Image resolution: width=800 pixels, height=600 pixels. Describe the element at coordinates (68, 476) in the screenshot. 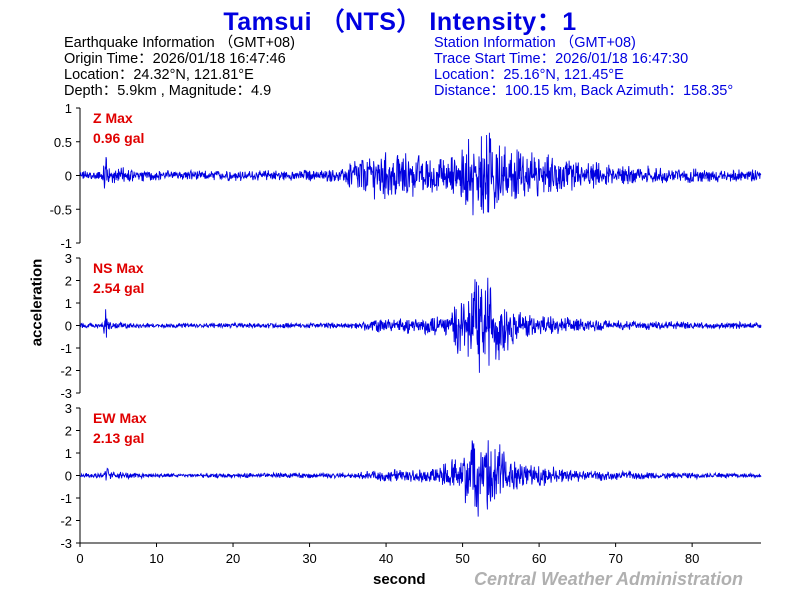

I see `y-tick-label-EW: 0` at that location.